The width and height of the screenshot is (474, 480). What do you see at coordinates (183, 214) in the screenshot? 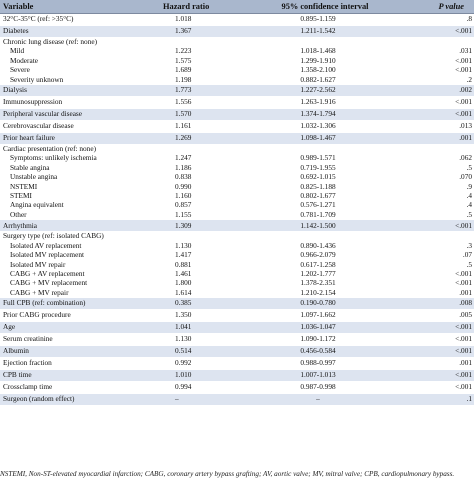
I see `hazard-ratio-cell: 1.155` at bounding box center [183, 214].